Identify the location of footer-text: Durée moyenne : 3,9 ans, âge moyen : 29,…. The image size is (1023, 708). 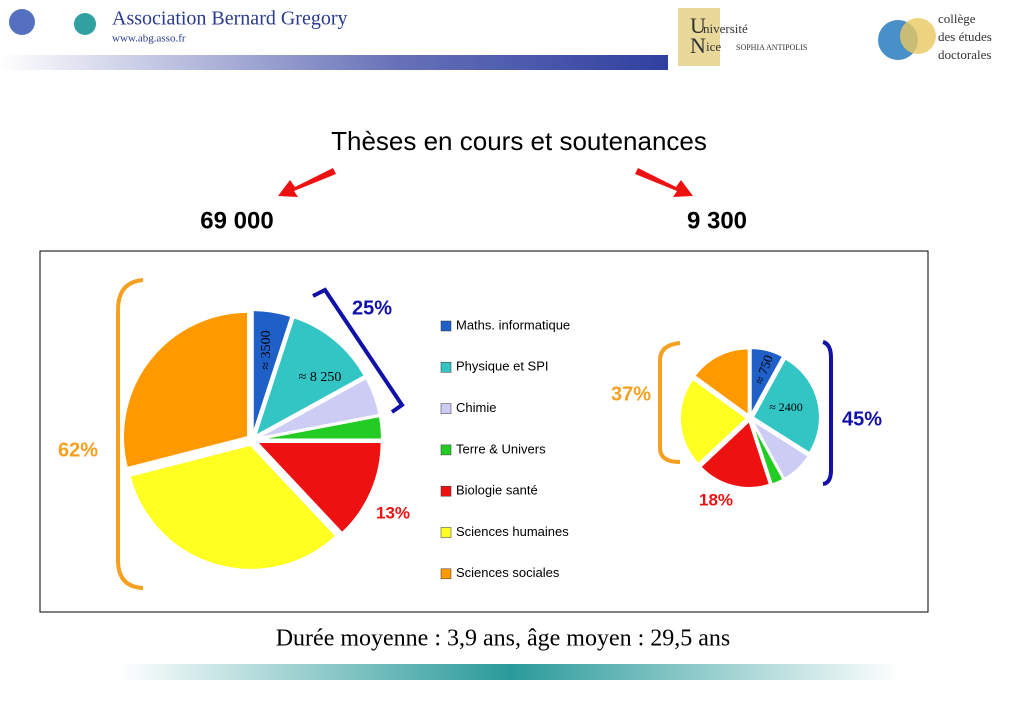
(503, 639).